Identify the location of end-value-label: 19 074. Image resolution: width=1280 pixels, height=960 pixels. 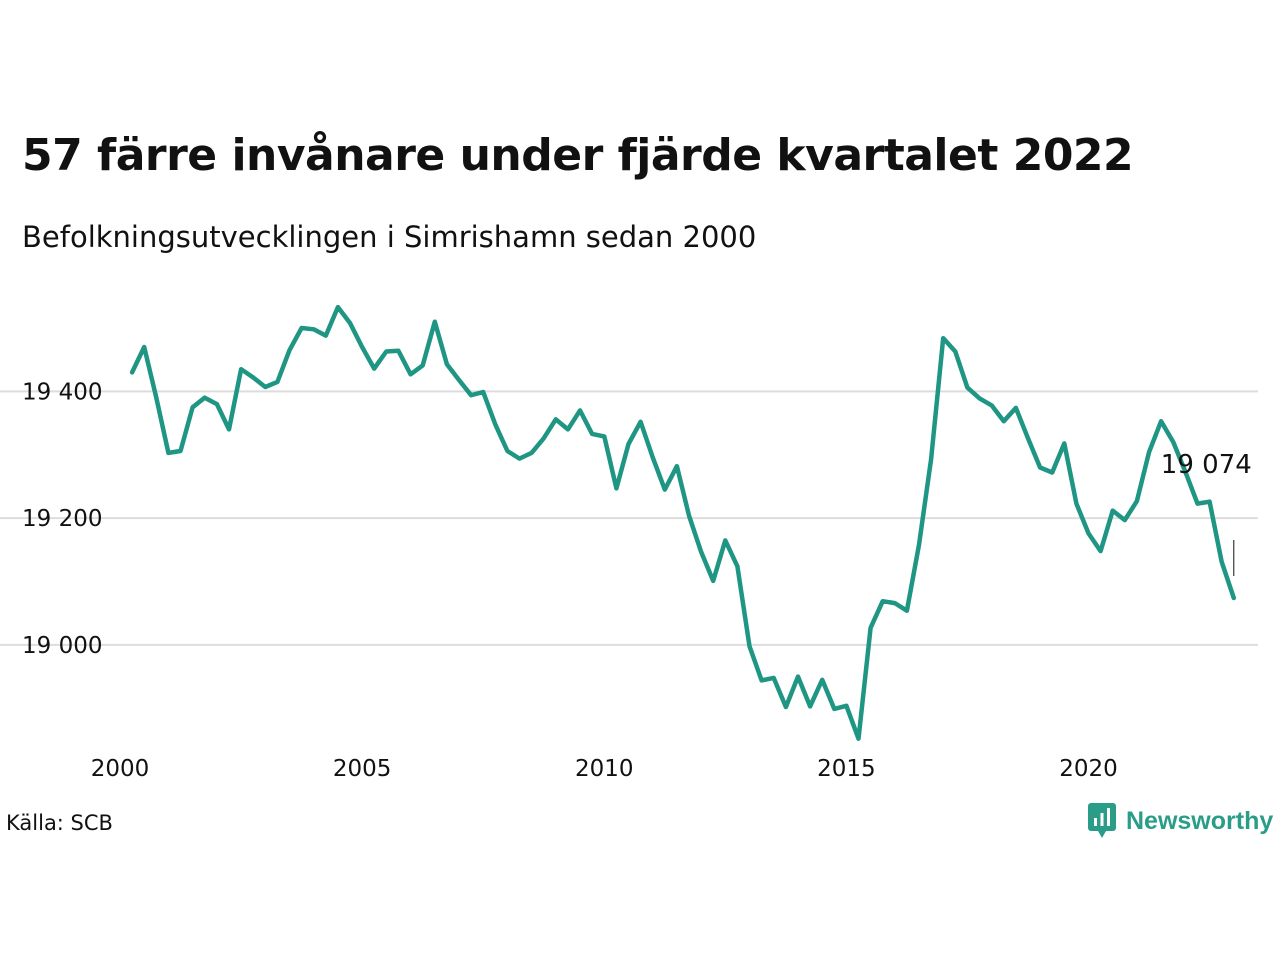
(1206, 465).